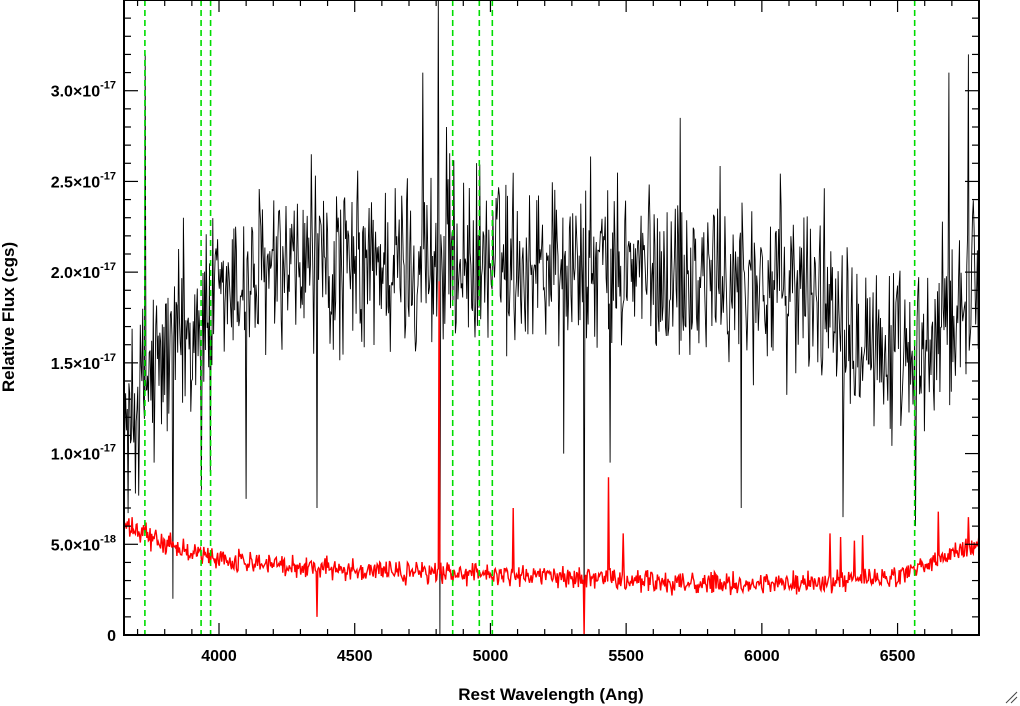 The width and height of the screenshot is (1020, 706). Describe the element at coordinates (83, 543) in the screenshot. I see `y-tick-label: 5.0×10⁻¹⁸` at that location.